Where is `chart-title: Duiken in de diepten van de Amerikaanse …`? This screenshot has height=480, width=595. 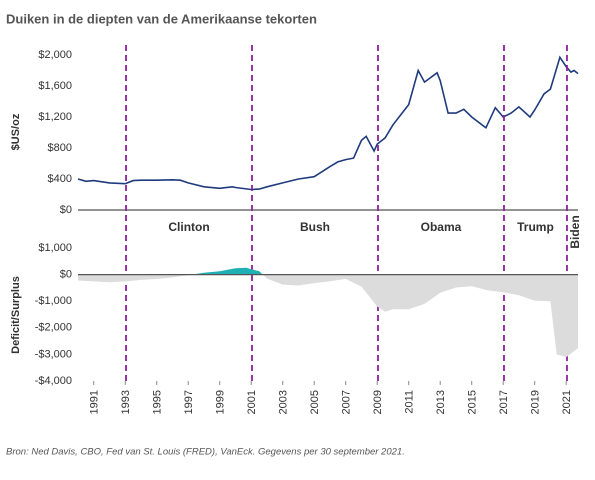
chart-title: Duiken in de diepten van de Amerikaanse … is located at coordinates (161, 18).